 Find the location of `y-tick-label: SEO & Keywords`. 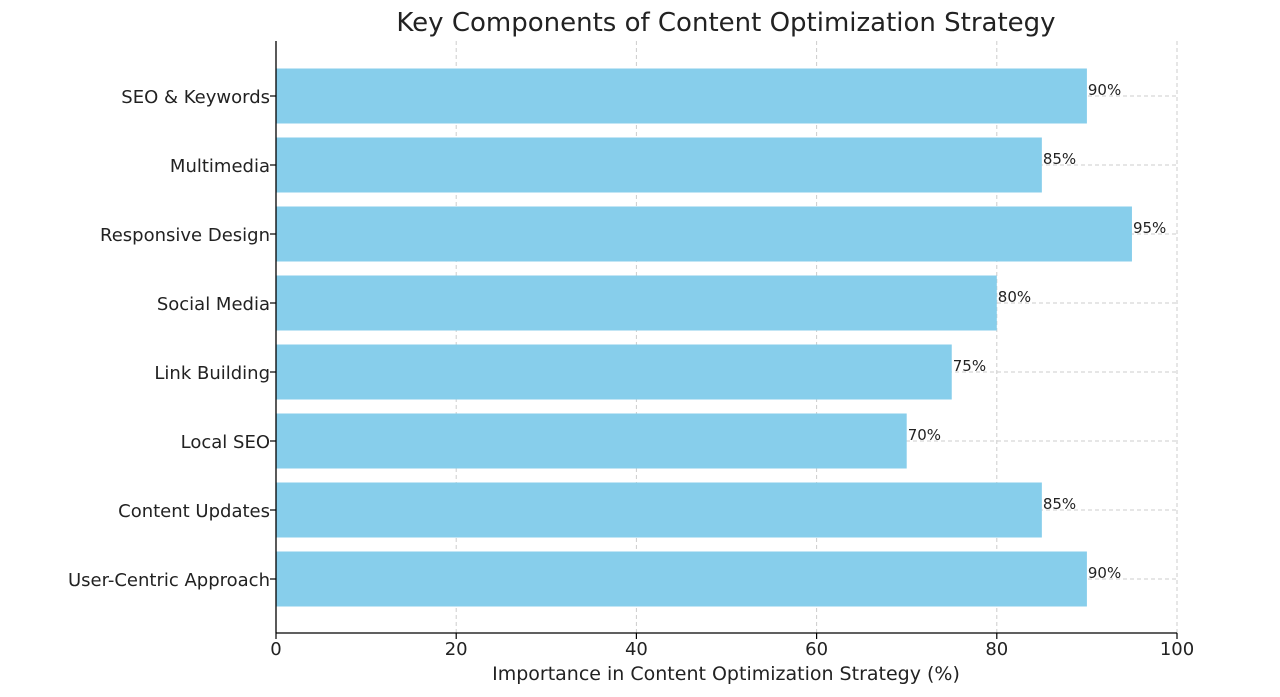

y-tick-label: SEO & Keywords is located at coordinates (195, 97).